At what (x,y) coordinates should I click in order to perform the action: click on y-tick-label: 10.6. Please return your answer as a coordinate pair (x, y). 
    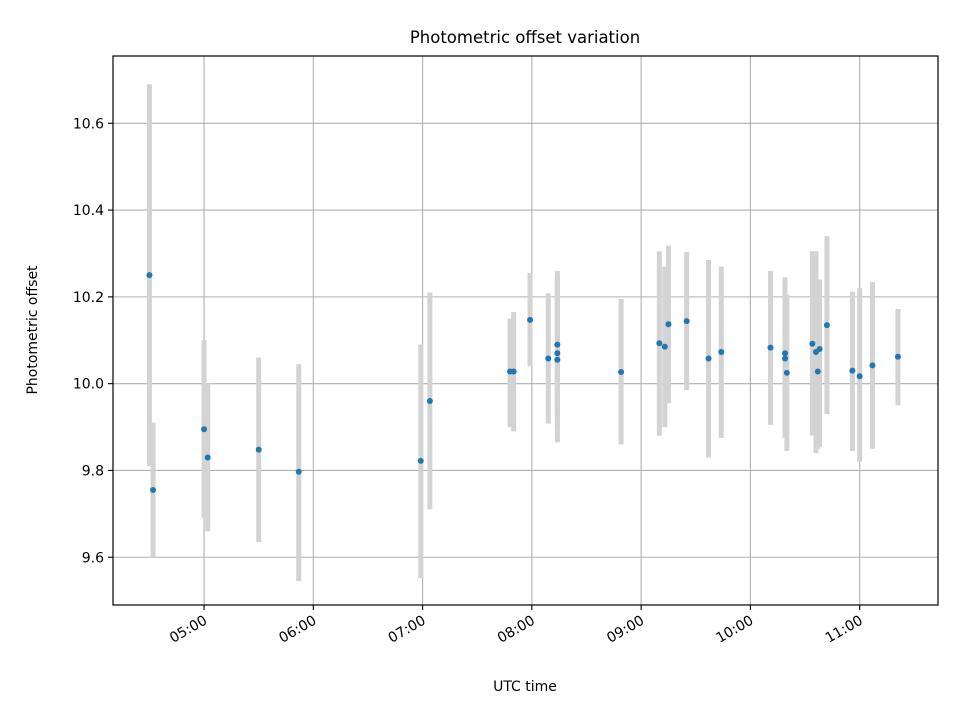
    Looking at the image, I should click on (88, 124).